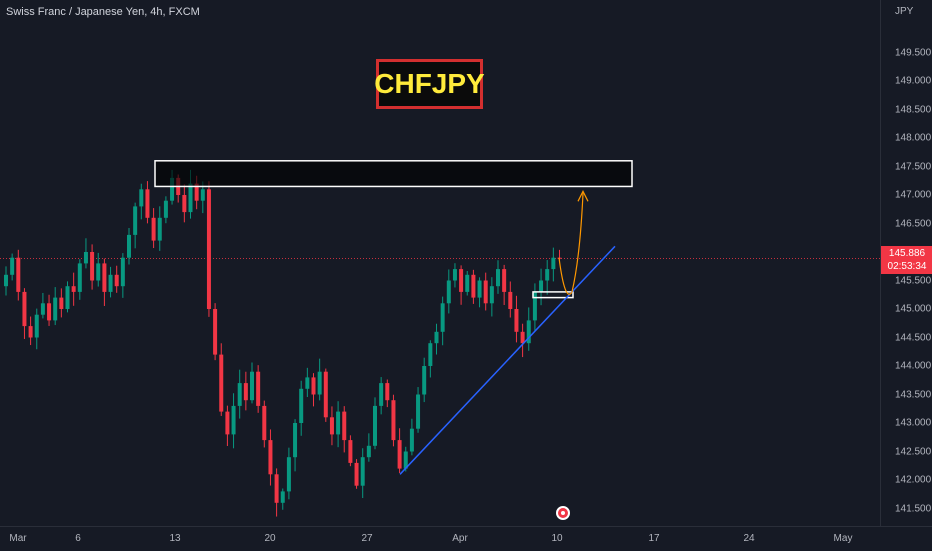  What do you see at coordinates (553, 295) in the screenshot?
I see `support-box` at bounding box center [553, 295].